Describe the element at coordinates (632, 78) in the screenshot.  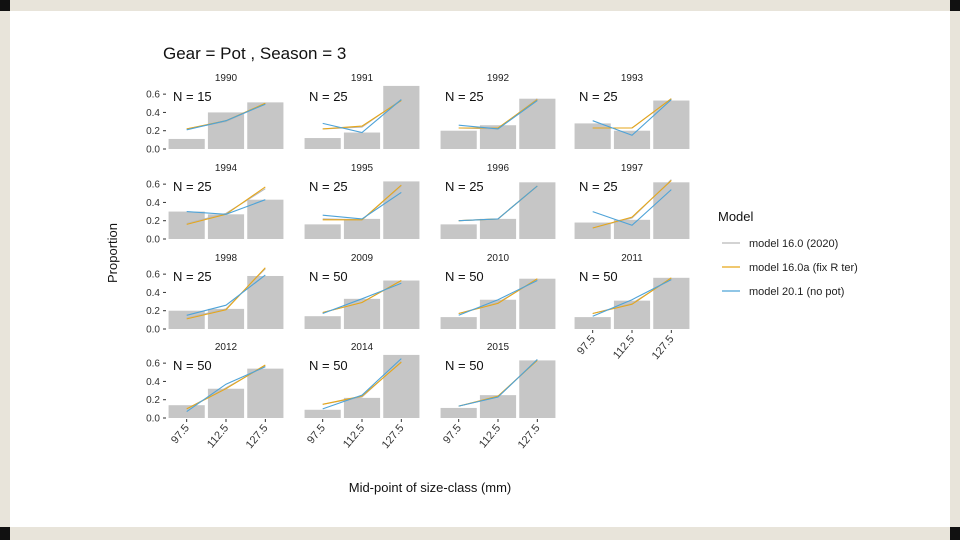
I see `panel-year-label: 1993` at that location.